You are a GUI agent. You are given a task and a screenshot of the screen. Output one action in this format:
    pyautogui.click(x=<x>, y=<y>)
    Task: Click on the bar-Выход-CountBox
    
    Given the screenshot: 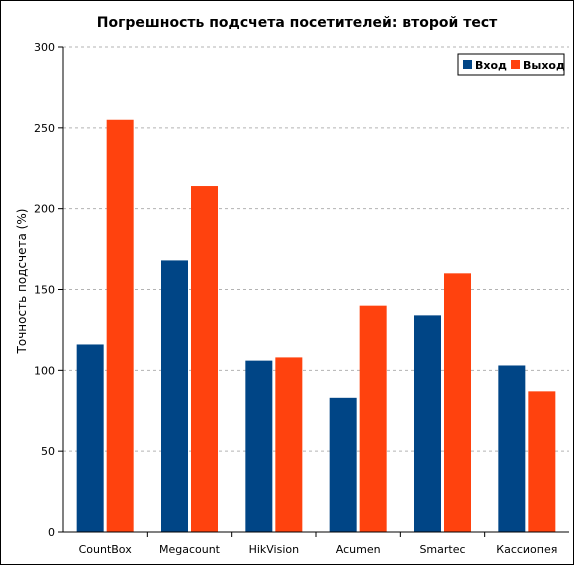 What is the action you would take?
    pyautogui.click(x=120, y=325)
    